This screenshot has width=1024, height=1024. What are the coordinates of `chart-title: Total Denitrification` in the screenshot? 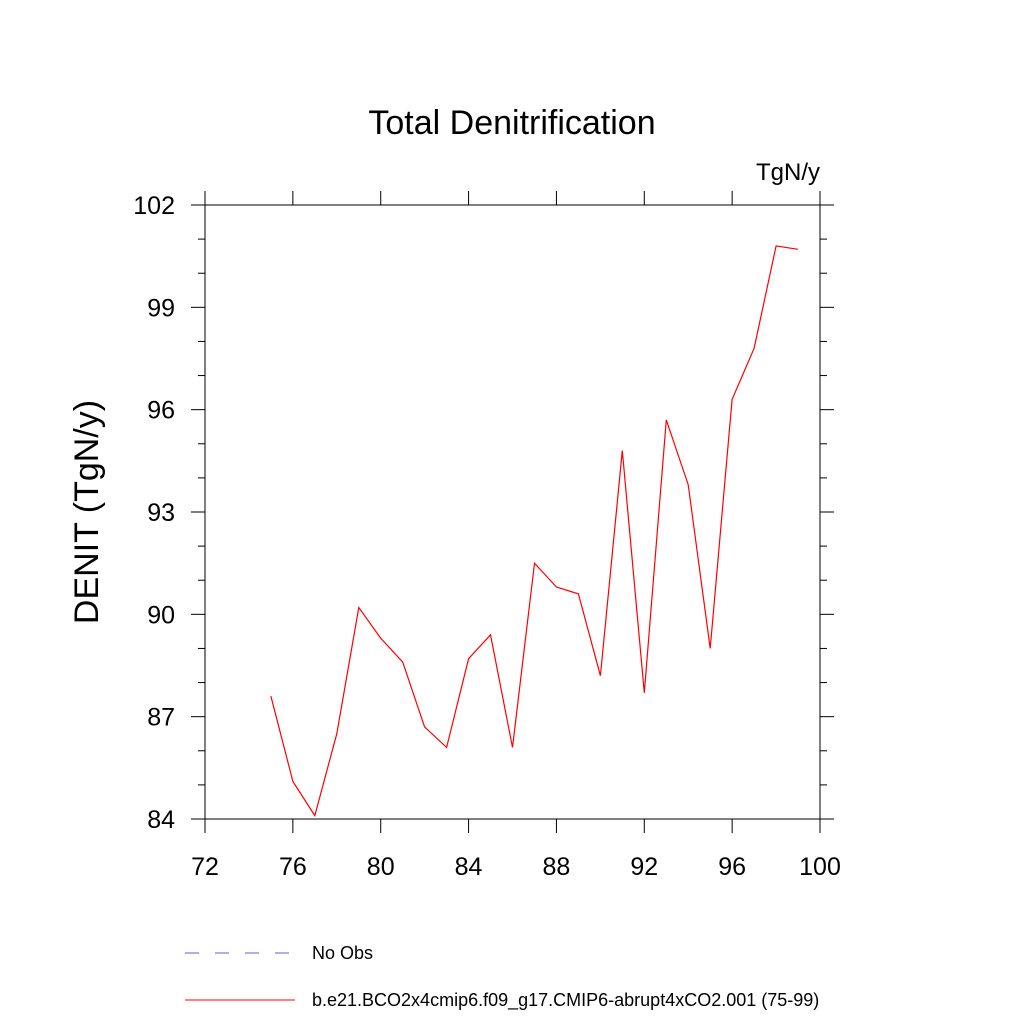 It's located at (511, 123).